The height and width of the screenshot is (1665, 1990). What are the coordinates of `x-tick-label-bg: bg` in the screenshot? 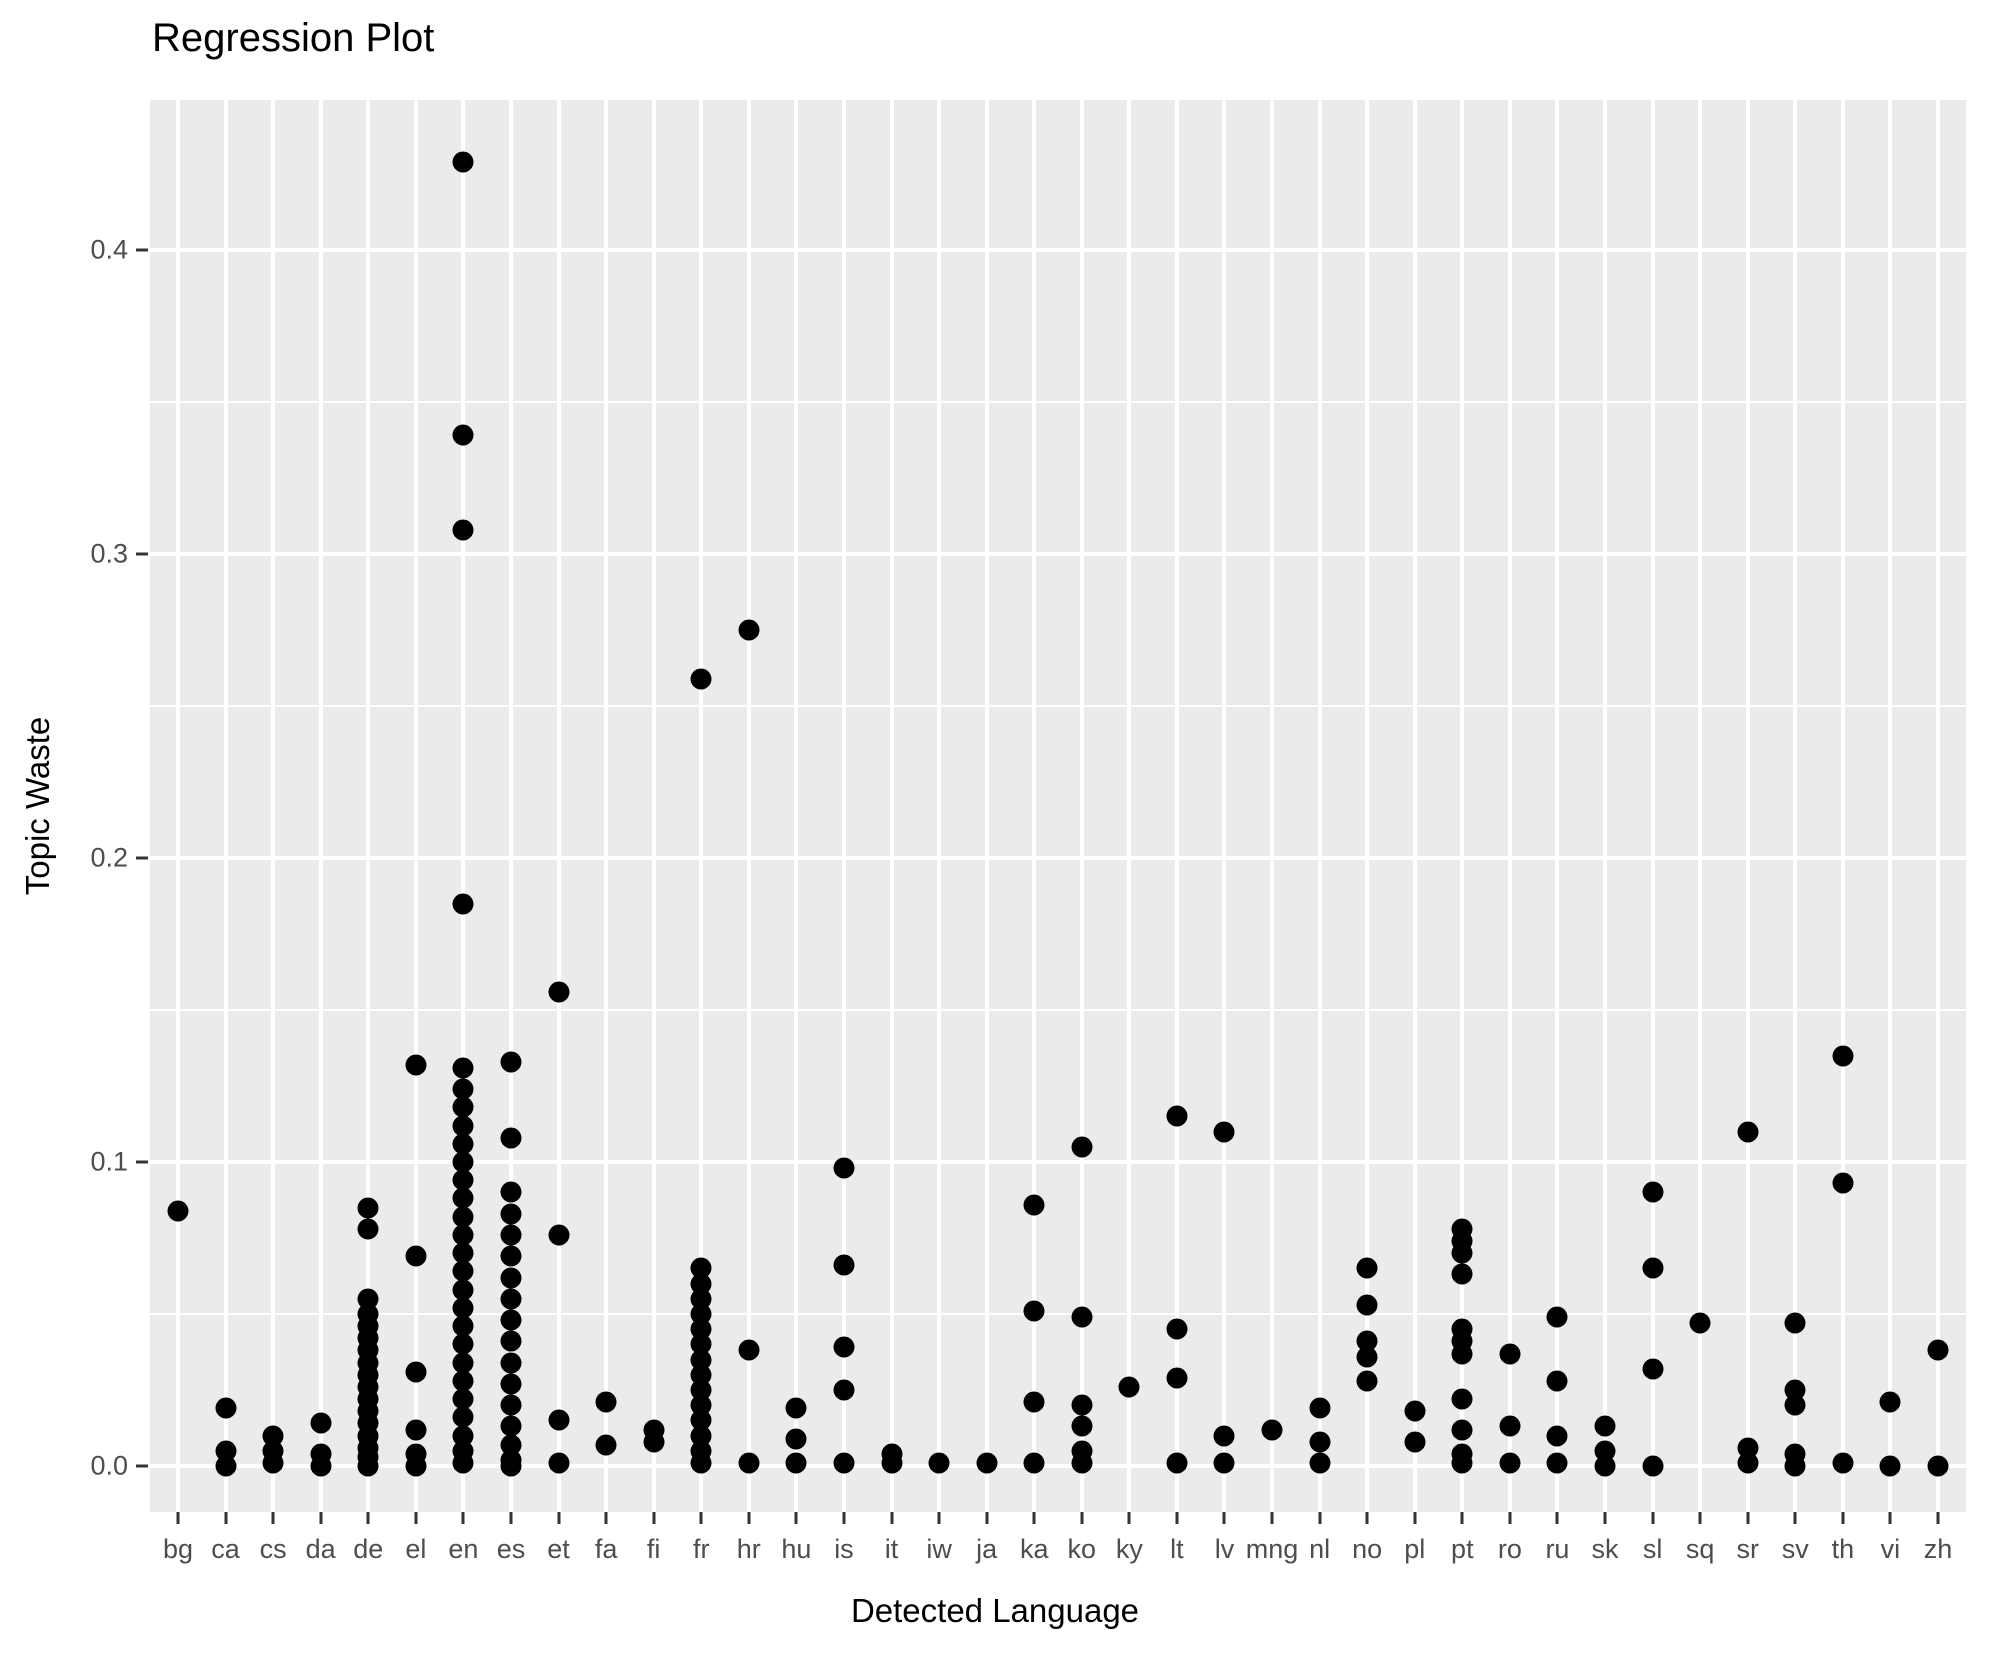 It's located at (178, 1549).